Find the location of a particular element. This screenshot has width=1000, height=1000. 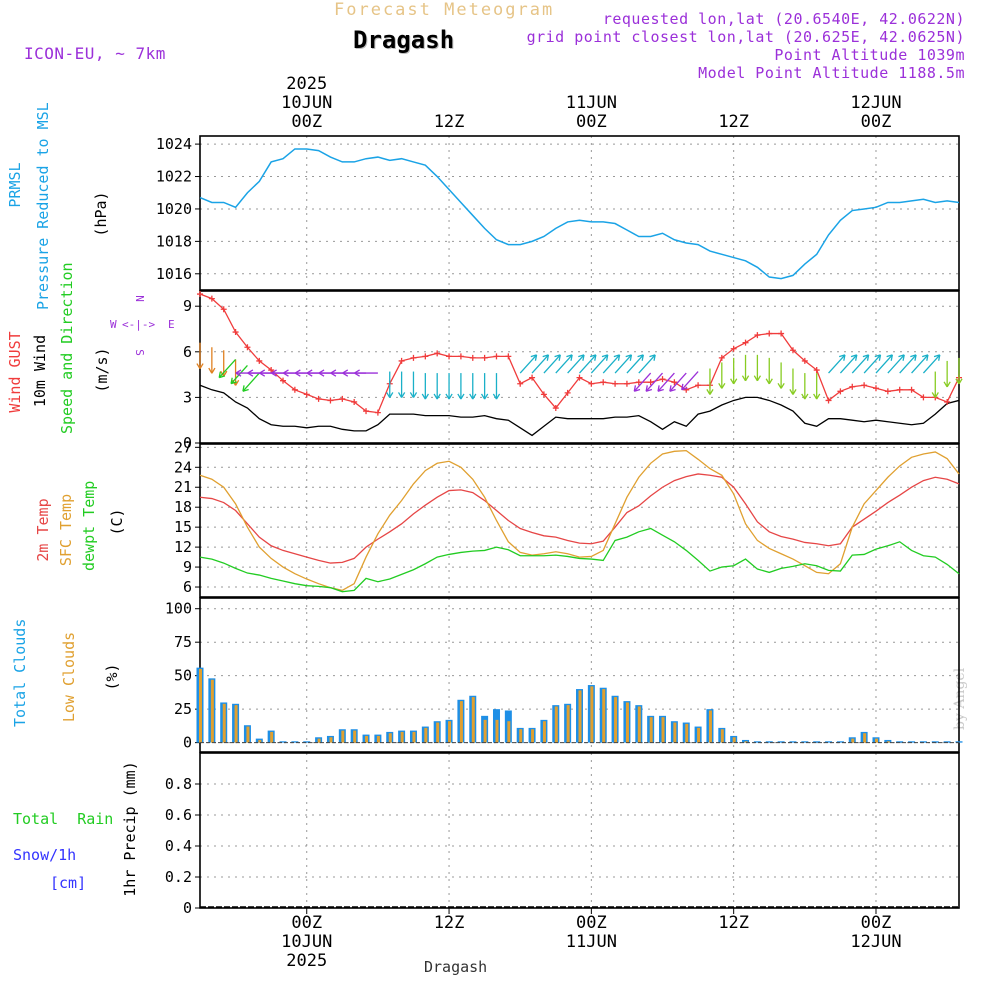

top-time-label: 11JUN is located at coordinates (591, 103).